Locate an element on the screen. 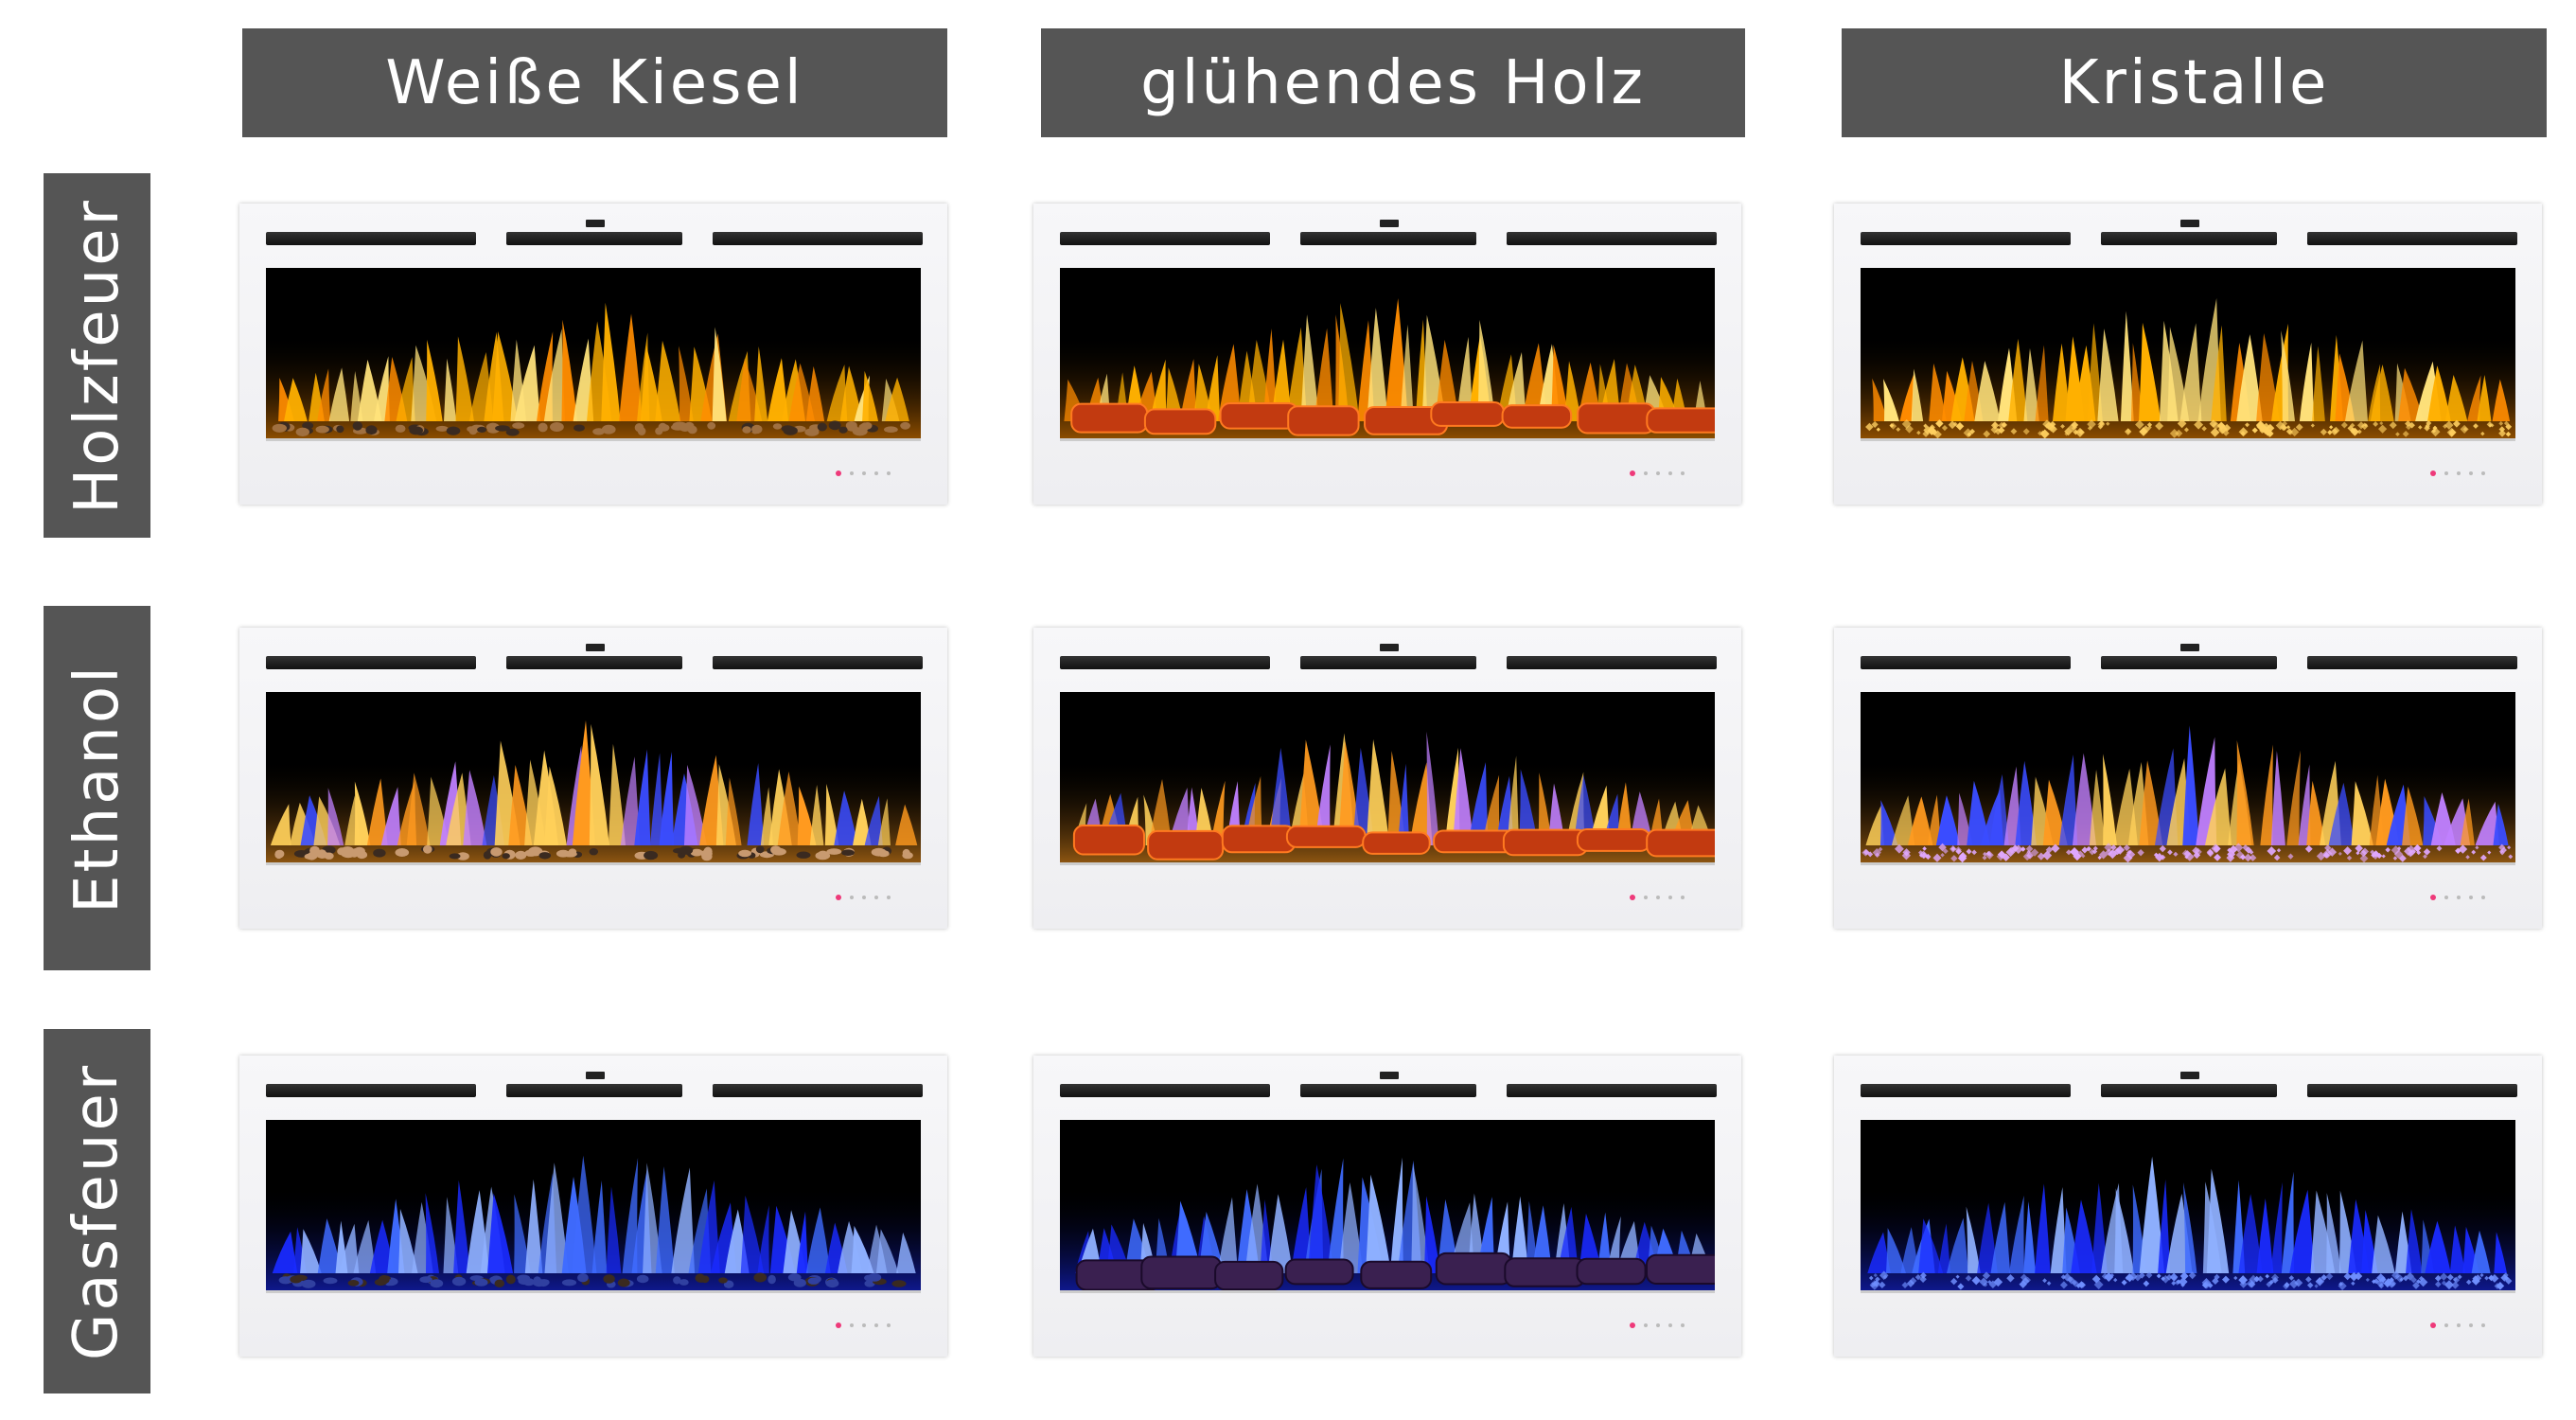 The image size is (2576, 1420). fireplace-gas-pebbles is located at coordinates (593, 1206).